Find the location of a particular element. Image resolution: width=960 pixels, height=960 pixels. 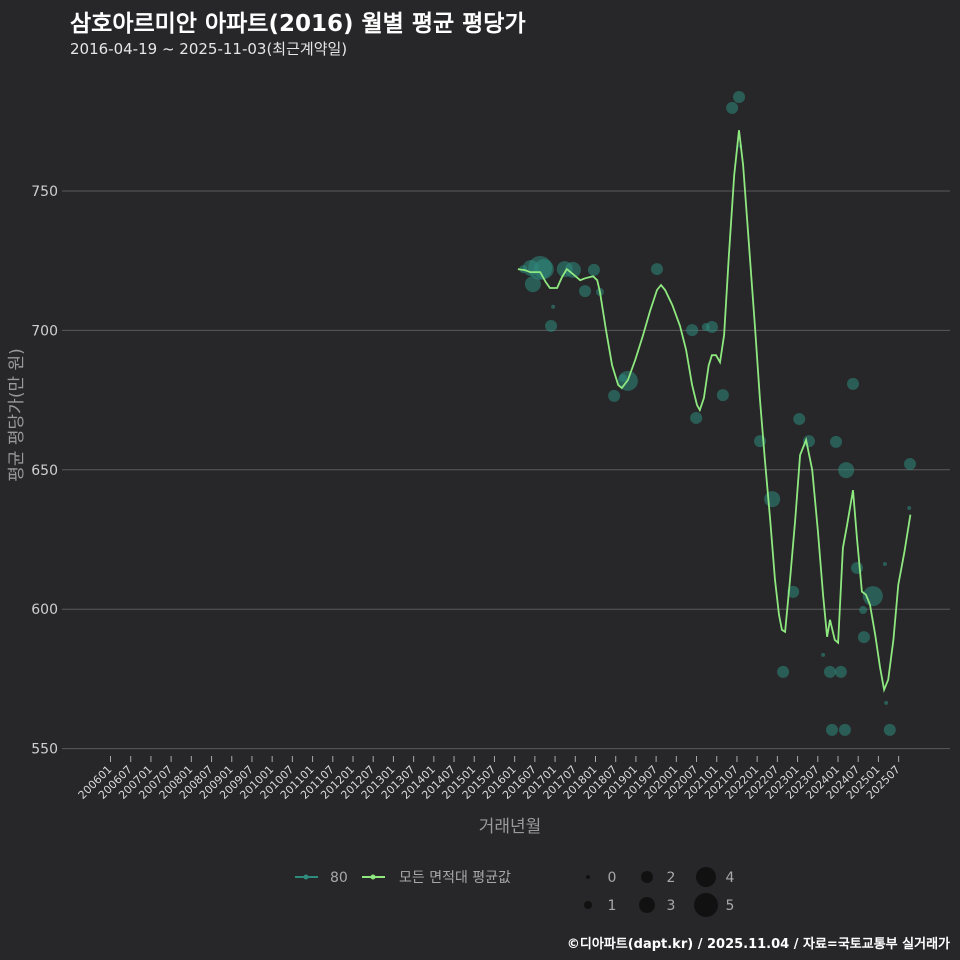

legend-label-80: 80 is located at coordinates (339, 878).